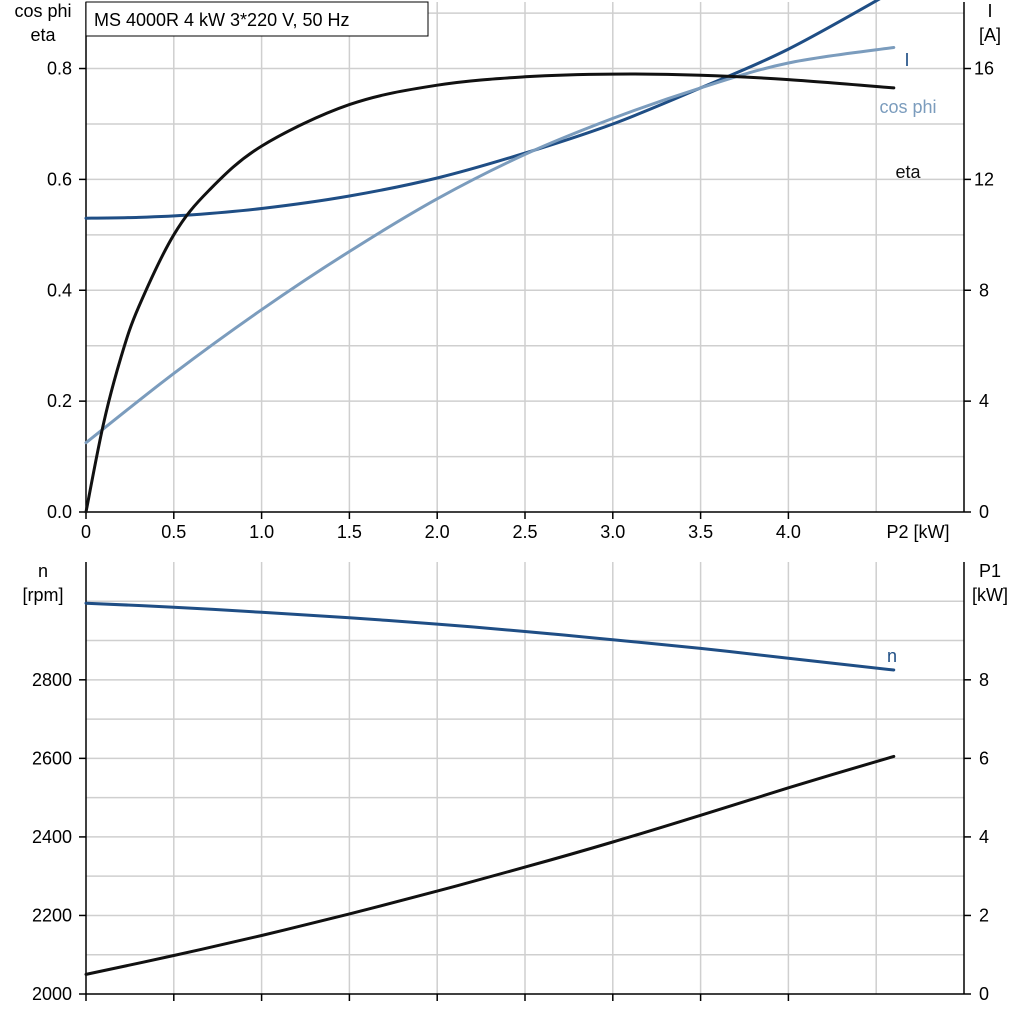 Image resolution: width=1024 pixels, height=1029 pixels. I want to click on left-tick-label: 2800, so click(52, 680).